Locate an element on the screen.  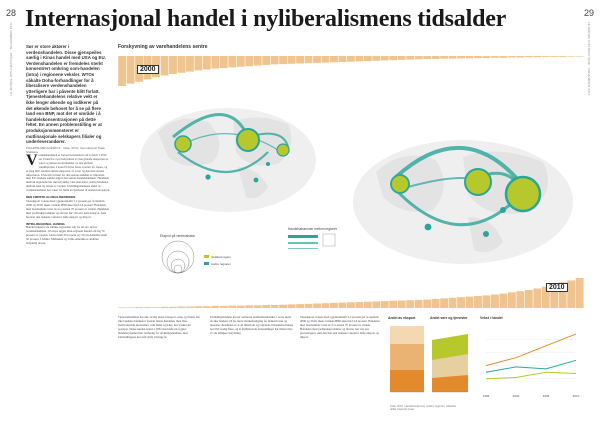
subhead-1: DEN FØRSTE GLOBALISERINGEN is located at coordinates (51, 197).